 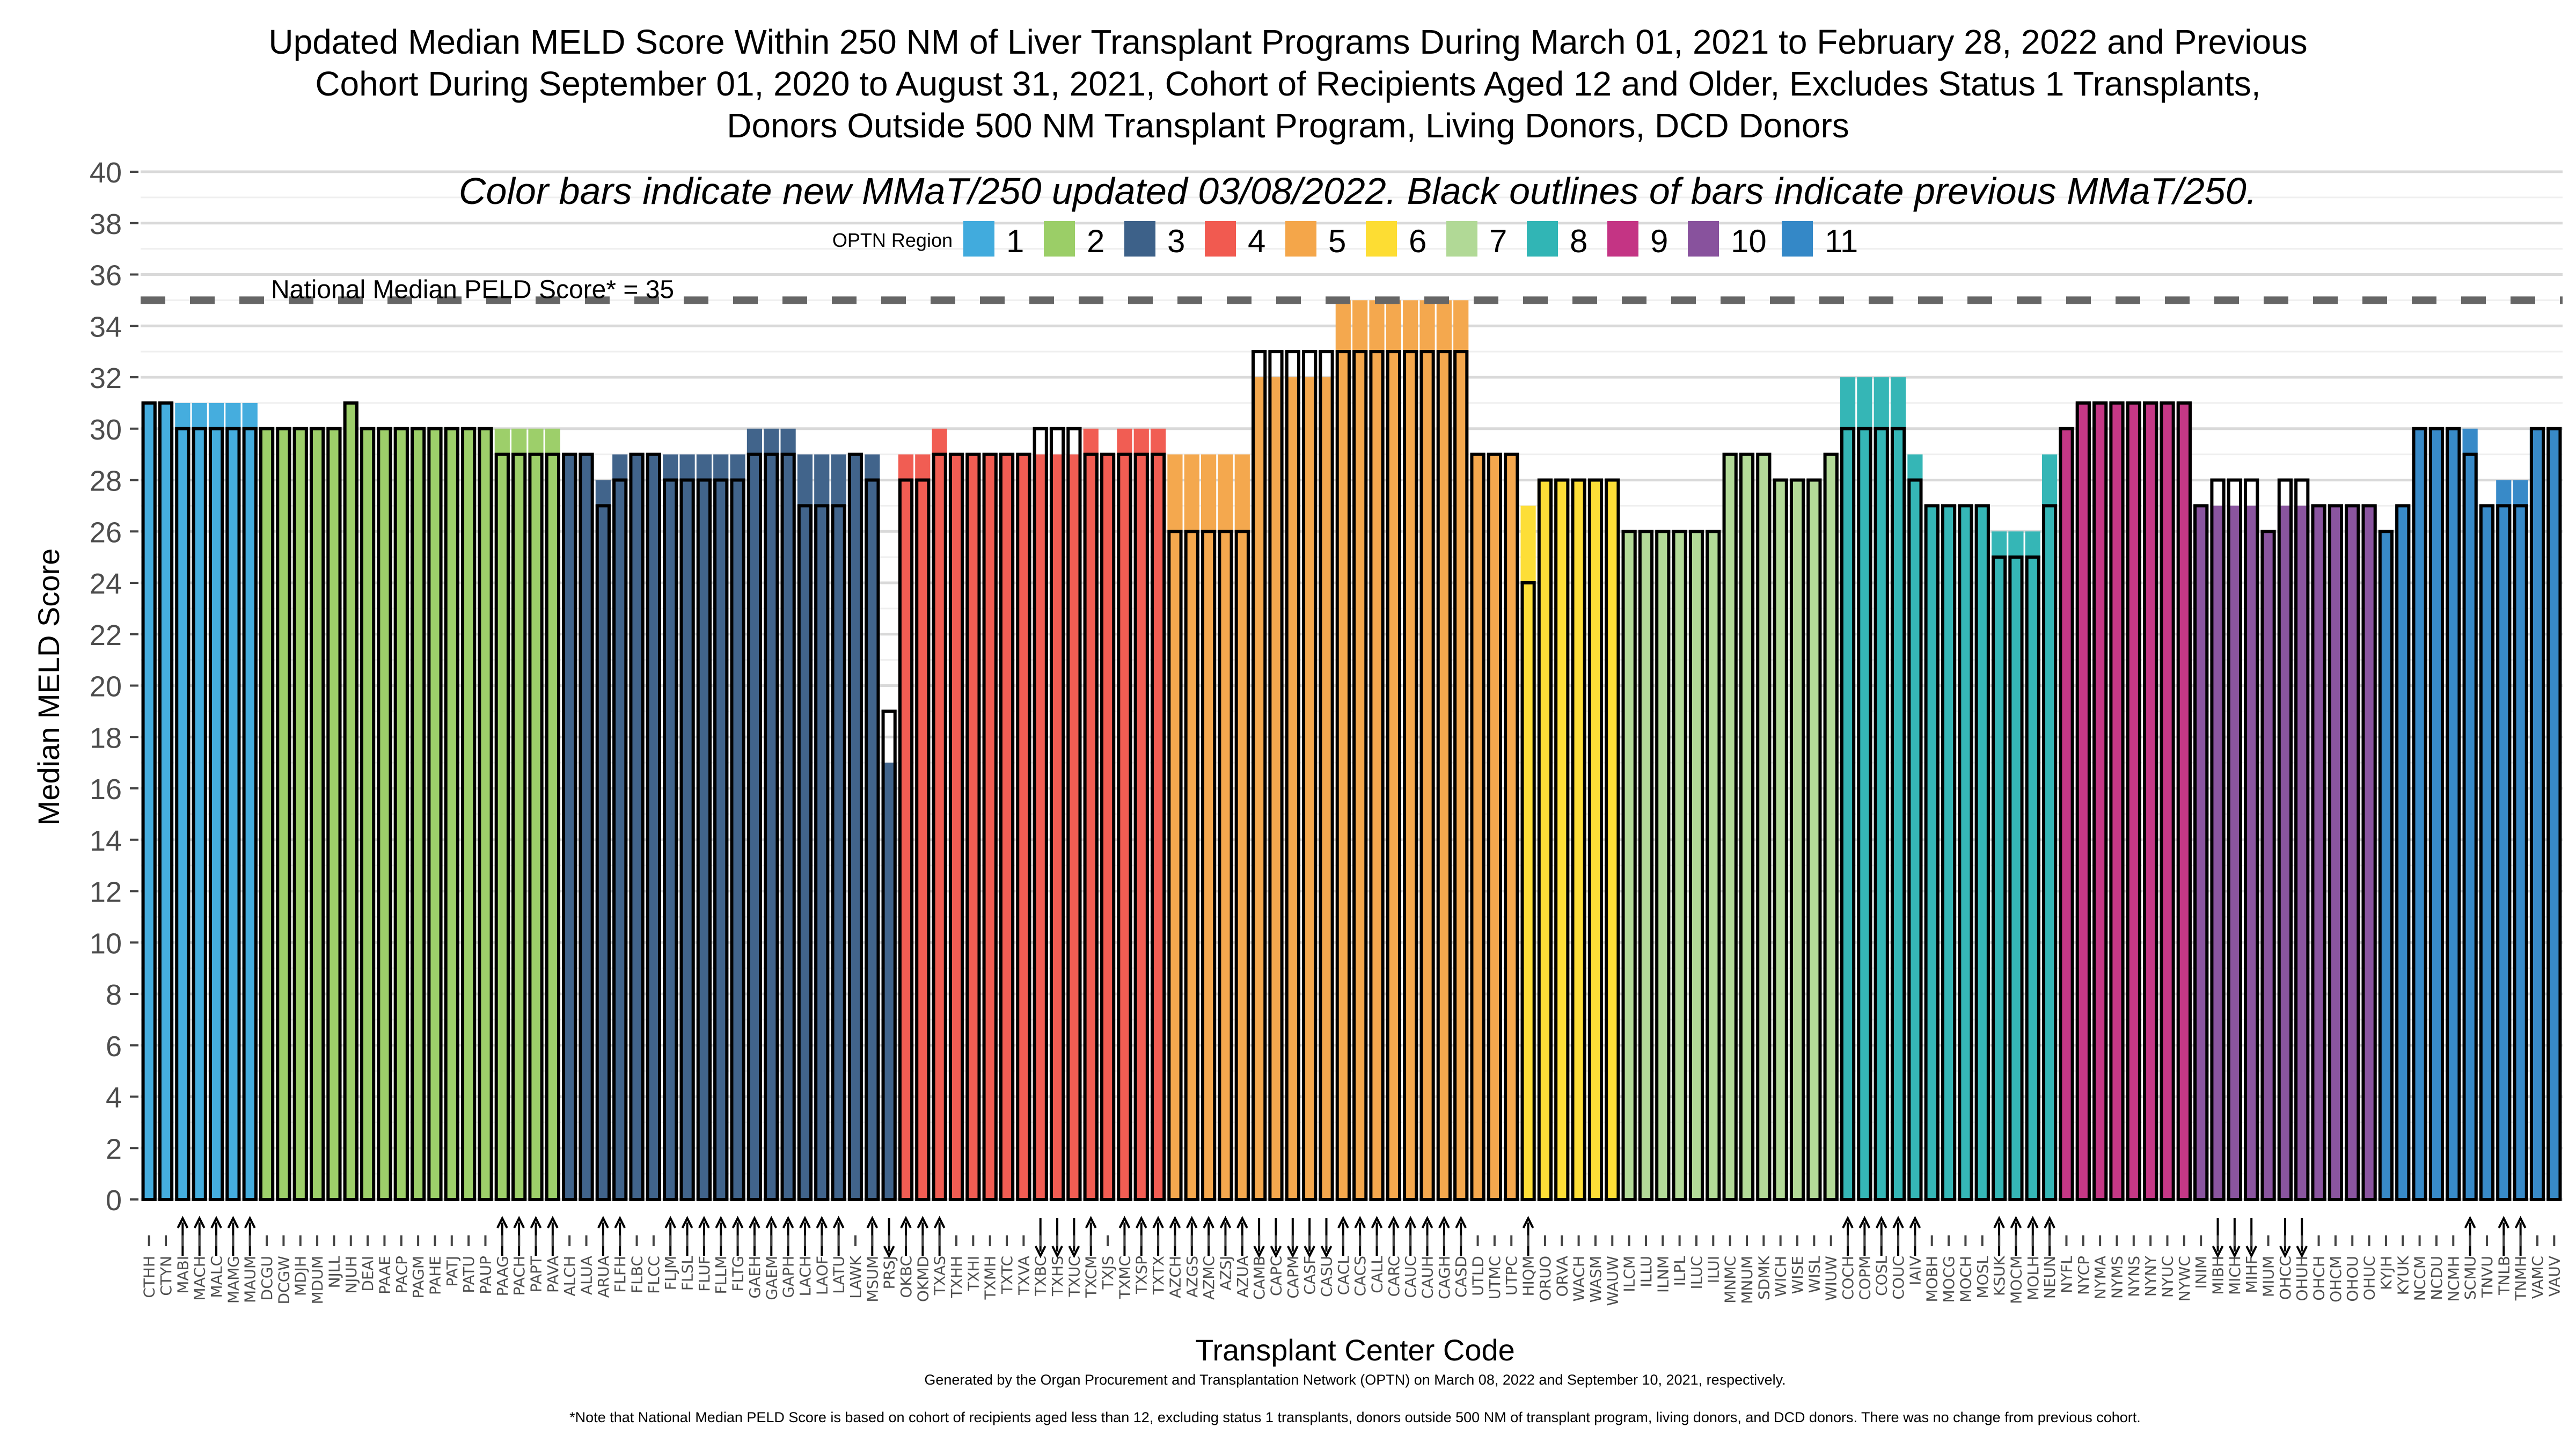 What do you see at coordinates (2537, 814) in the screenshot?
I see `bar-prev-outline-vamc` at bounding box center [2537, 814].